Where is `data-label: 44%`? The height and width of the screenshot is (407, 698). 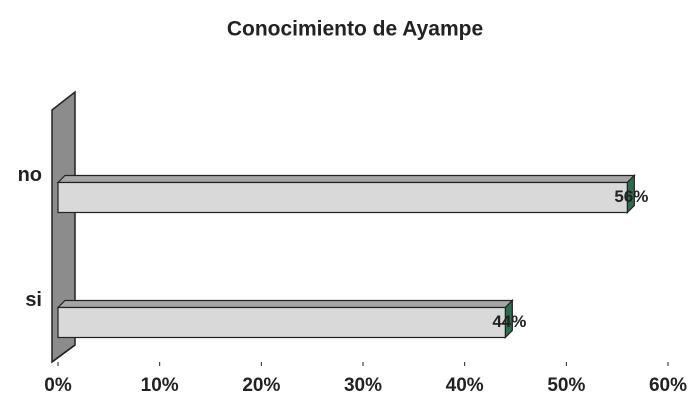
data-label: 44% is located at coordinates (509, 321).